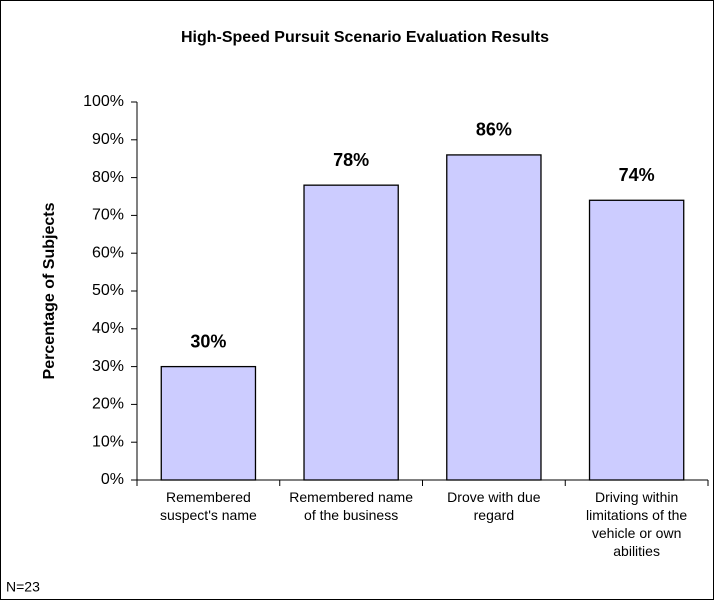 Image resolution: width=714 pixels, height=600 pixels. Describe the element at coordinates (108, 139) in the screenshot. I see `y-tick-label: 90%` at that location.